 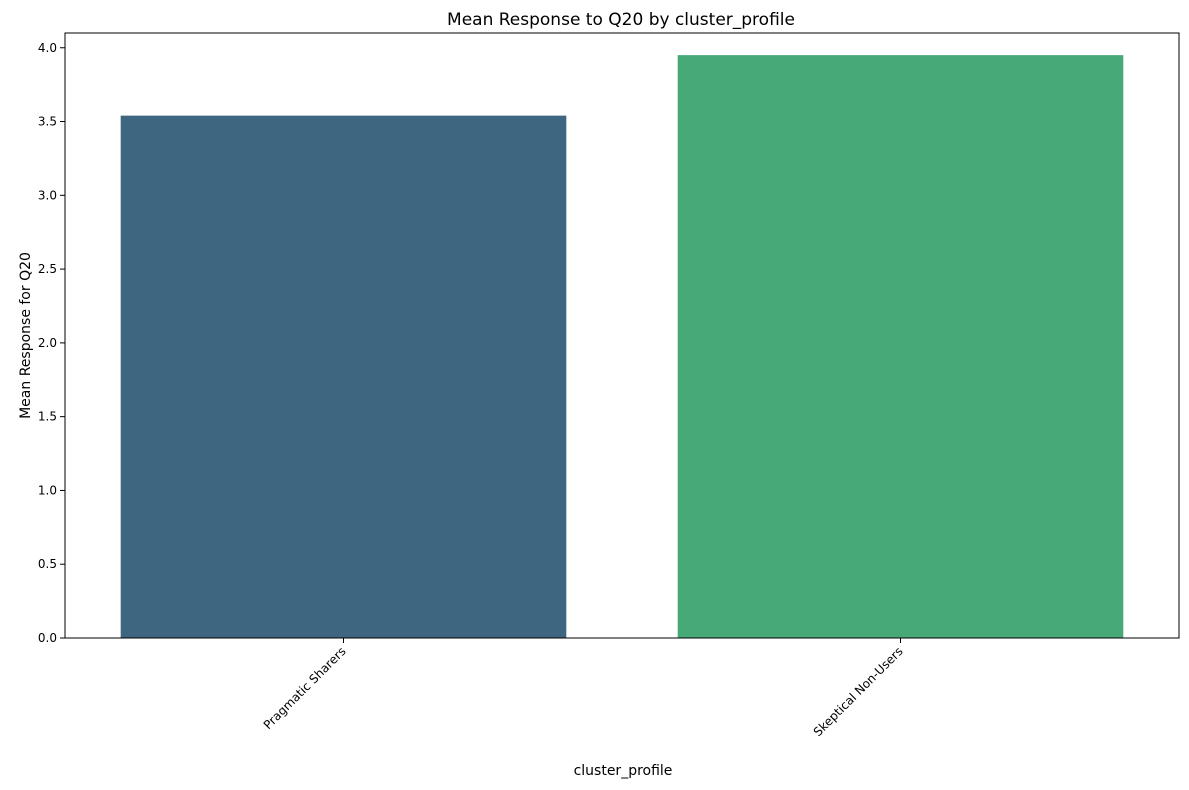 What do you see at coordinates (47, 269) in the screenshot?
I see `y-tick-label: 2.5` at bounding box center [47, 269].